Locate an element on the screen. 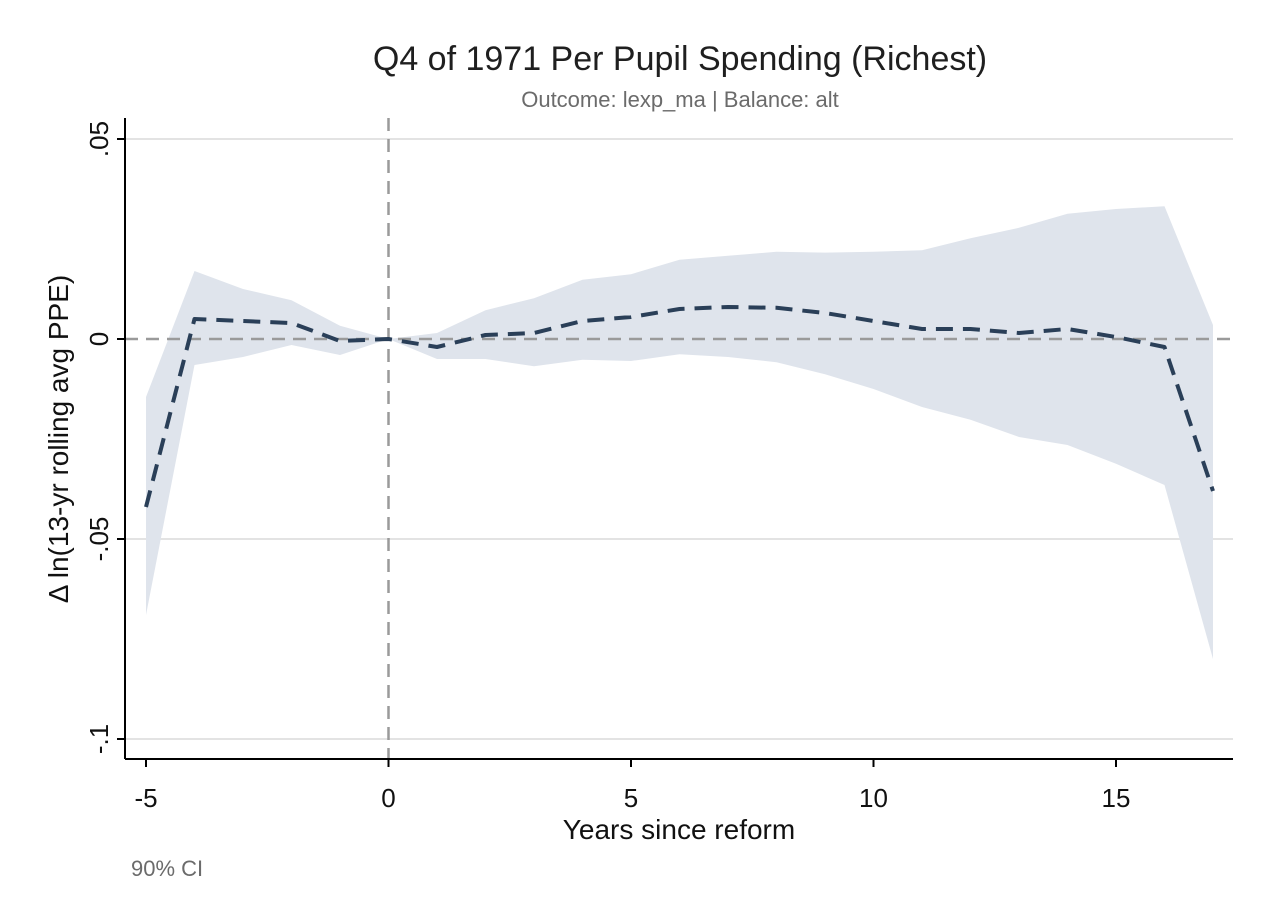 The height and width of the screenshot is (921, 1266). y-axis-title: Δ ln(13-yr rolling avg PPE) is located at coordinates (58, 439).